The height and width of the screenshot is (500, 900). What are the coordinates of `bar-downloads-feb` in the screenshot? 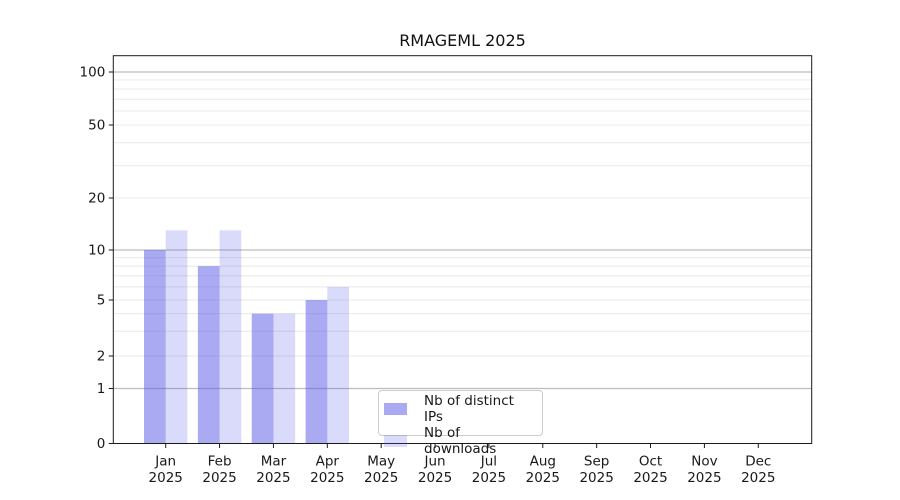 It's located at (230, 337).